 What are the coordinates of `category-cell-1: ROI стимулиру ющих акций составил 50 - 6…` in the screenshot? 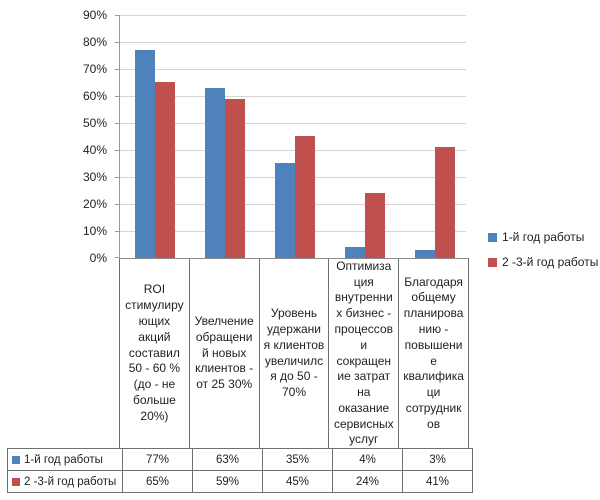 It's located at (154, 353).